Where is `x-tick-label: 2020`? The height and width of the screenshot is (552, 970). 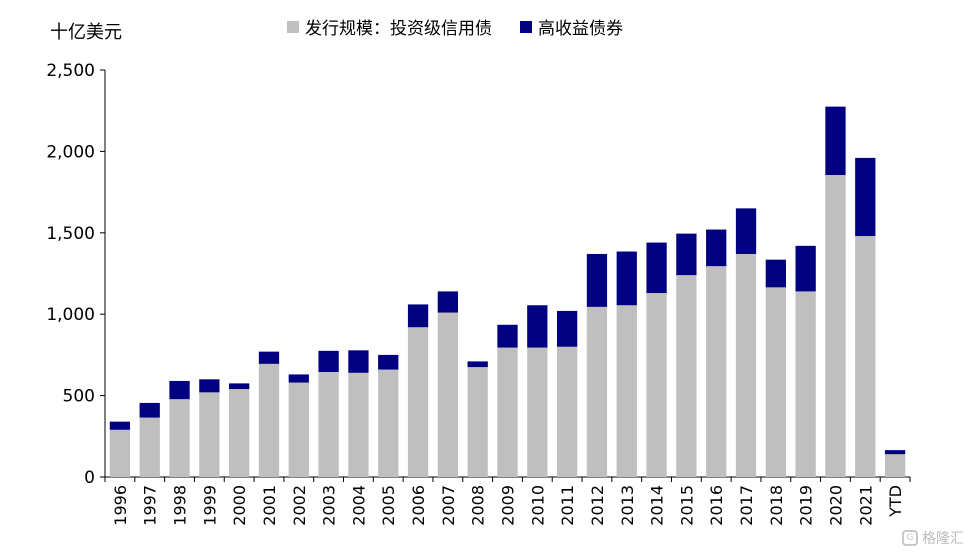 x-tick-label: 2020 is located at coordinates (835, 505).